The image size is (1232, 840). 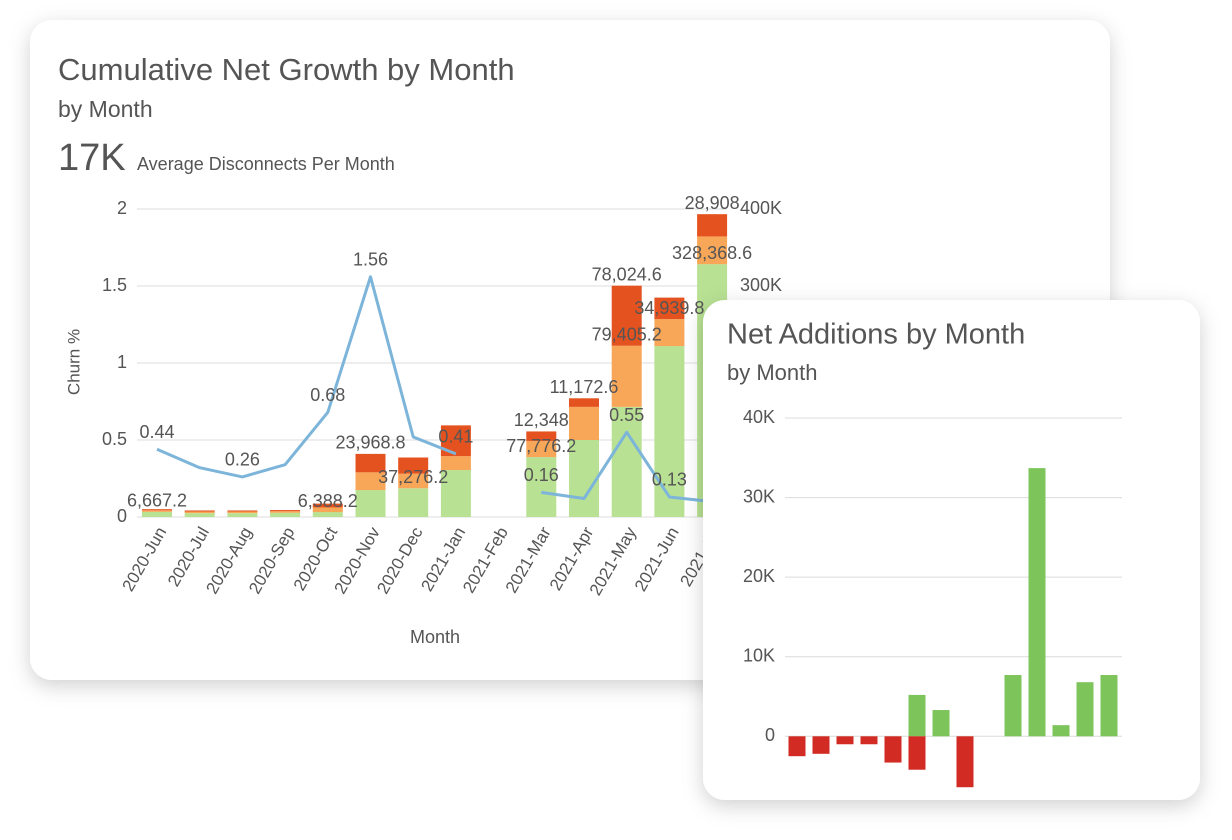 I want to click on data-label: 12,348, so click(x=541, y=420).